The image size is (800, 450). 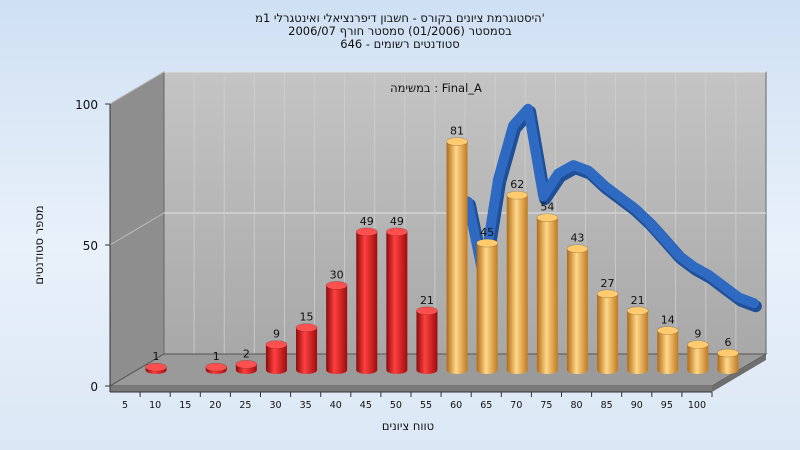 I want to click on bar: 15, so click(x=306, y=342).